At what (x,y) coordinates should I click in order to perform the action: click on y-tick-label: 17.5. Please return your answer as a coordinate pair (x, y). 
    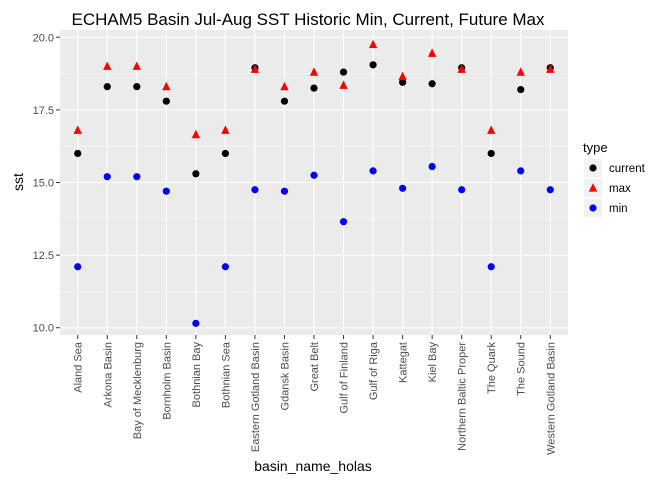
    Looking at the image, I should click on (43, 111).